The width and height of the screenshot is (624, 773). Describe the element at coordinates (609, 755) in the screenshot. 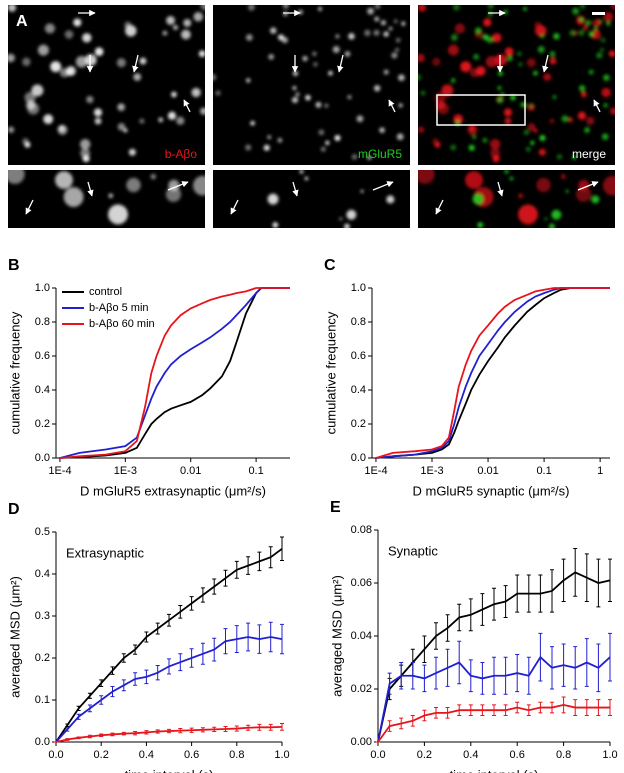

I see `x-tick-label: 1.0` at that location.